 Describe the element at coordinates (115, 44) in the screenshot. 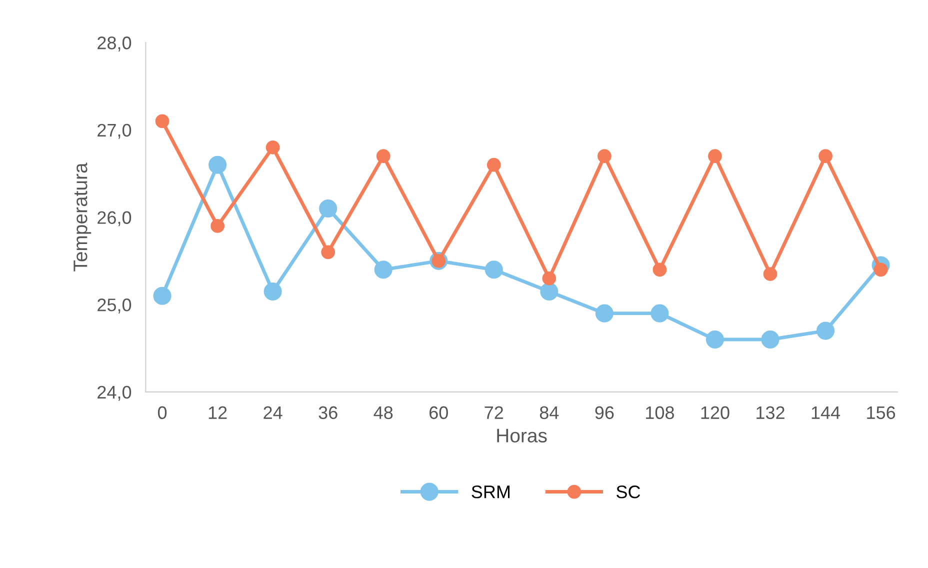

I see `y-tick-label: 28,0` at that location.